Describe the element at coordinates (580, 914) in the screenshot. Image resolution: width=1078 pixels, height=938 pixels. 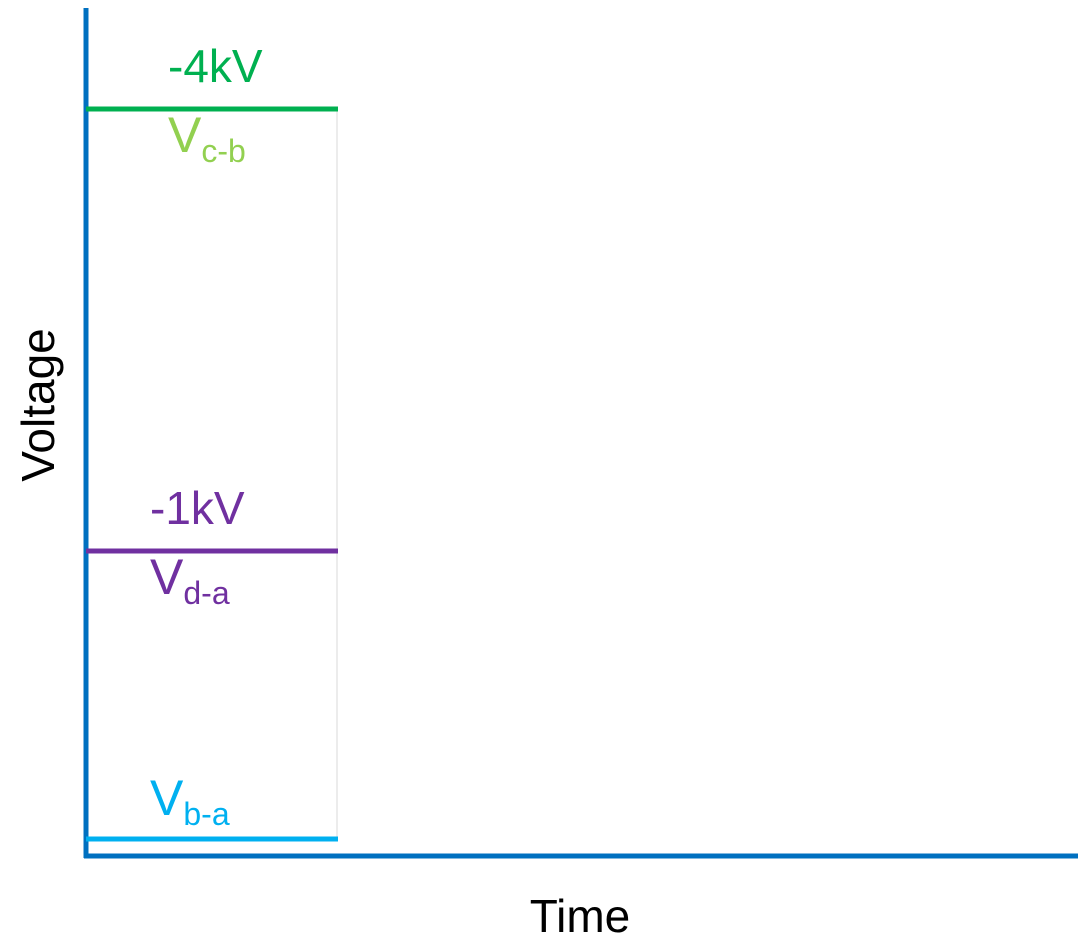
I see `x-axis-label: Time` at that location.